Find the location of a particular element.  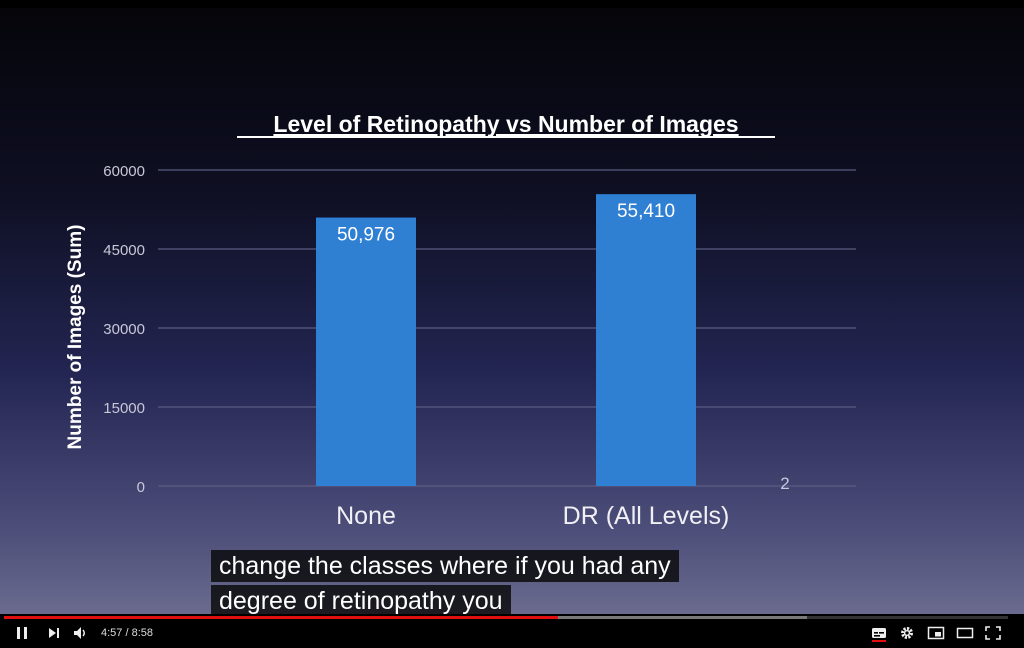

caption-line-1: change the classes where if you had any is located at coordinates (445, 566).